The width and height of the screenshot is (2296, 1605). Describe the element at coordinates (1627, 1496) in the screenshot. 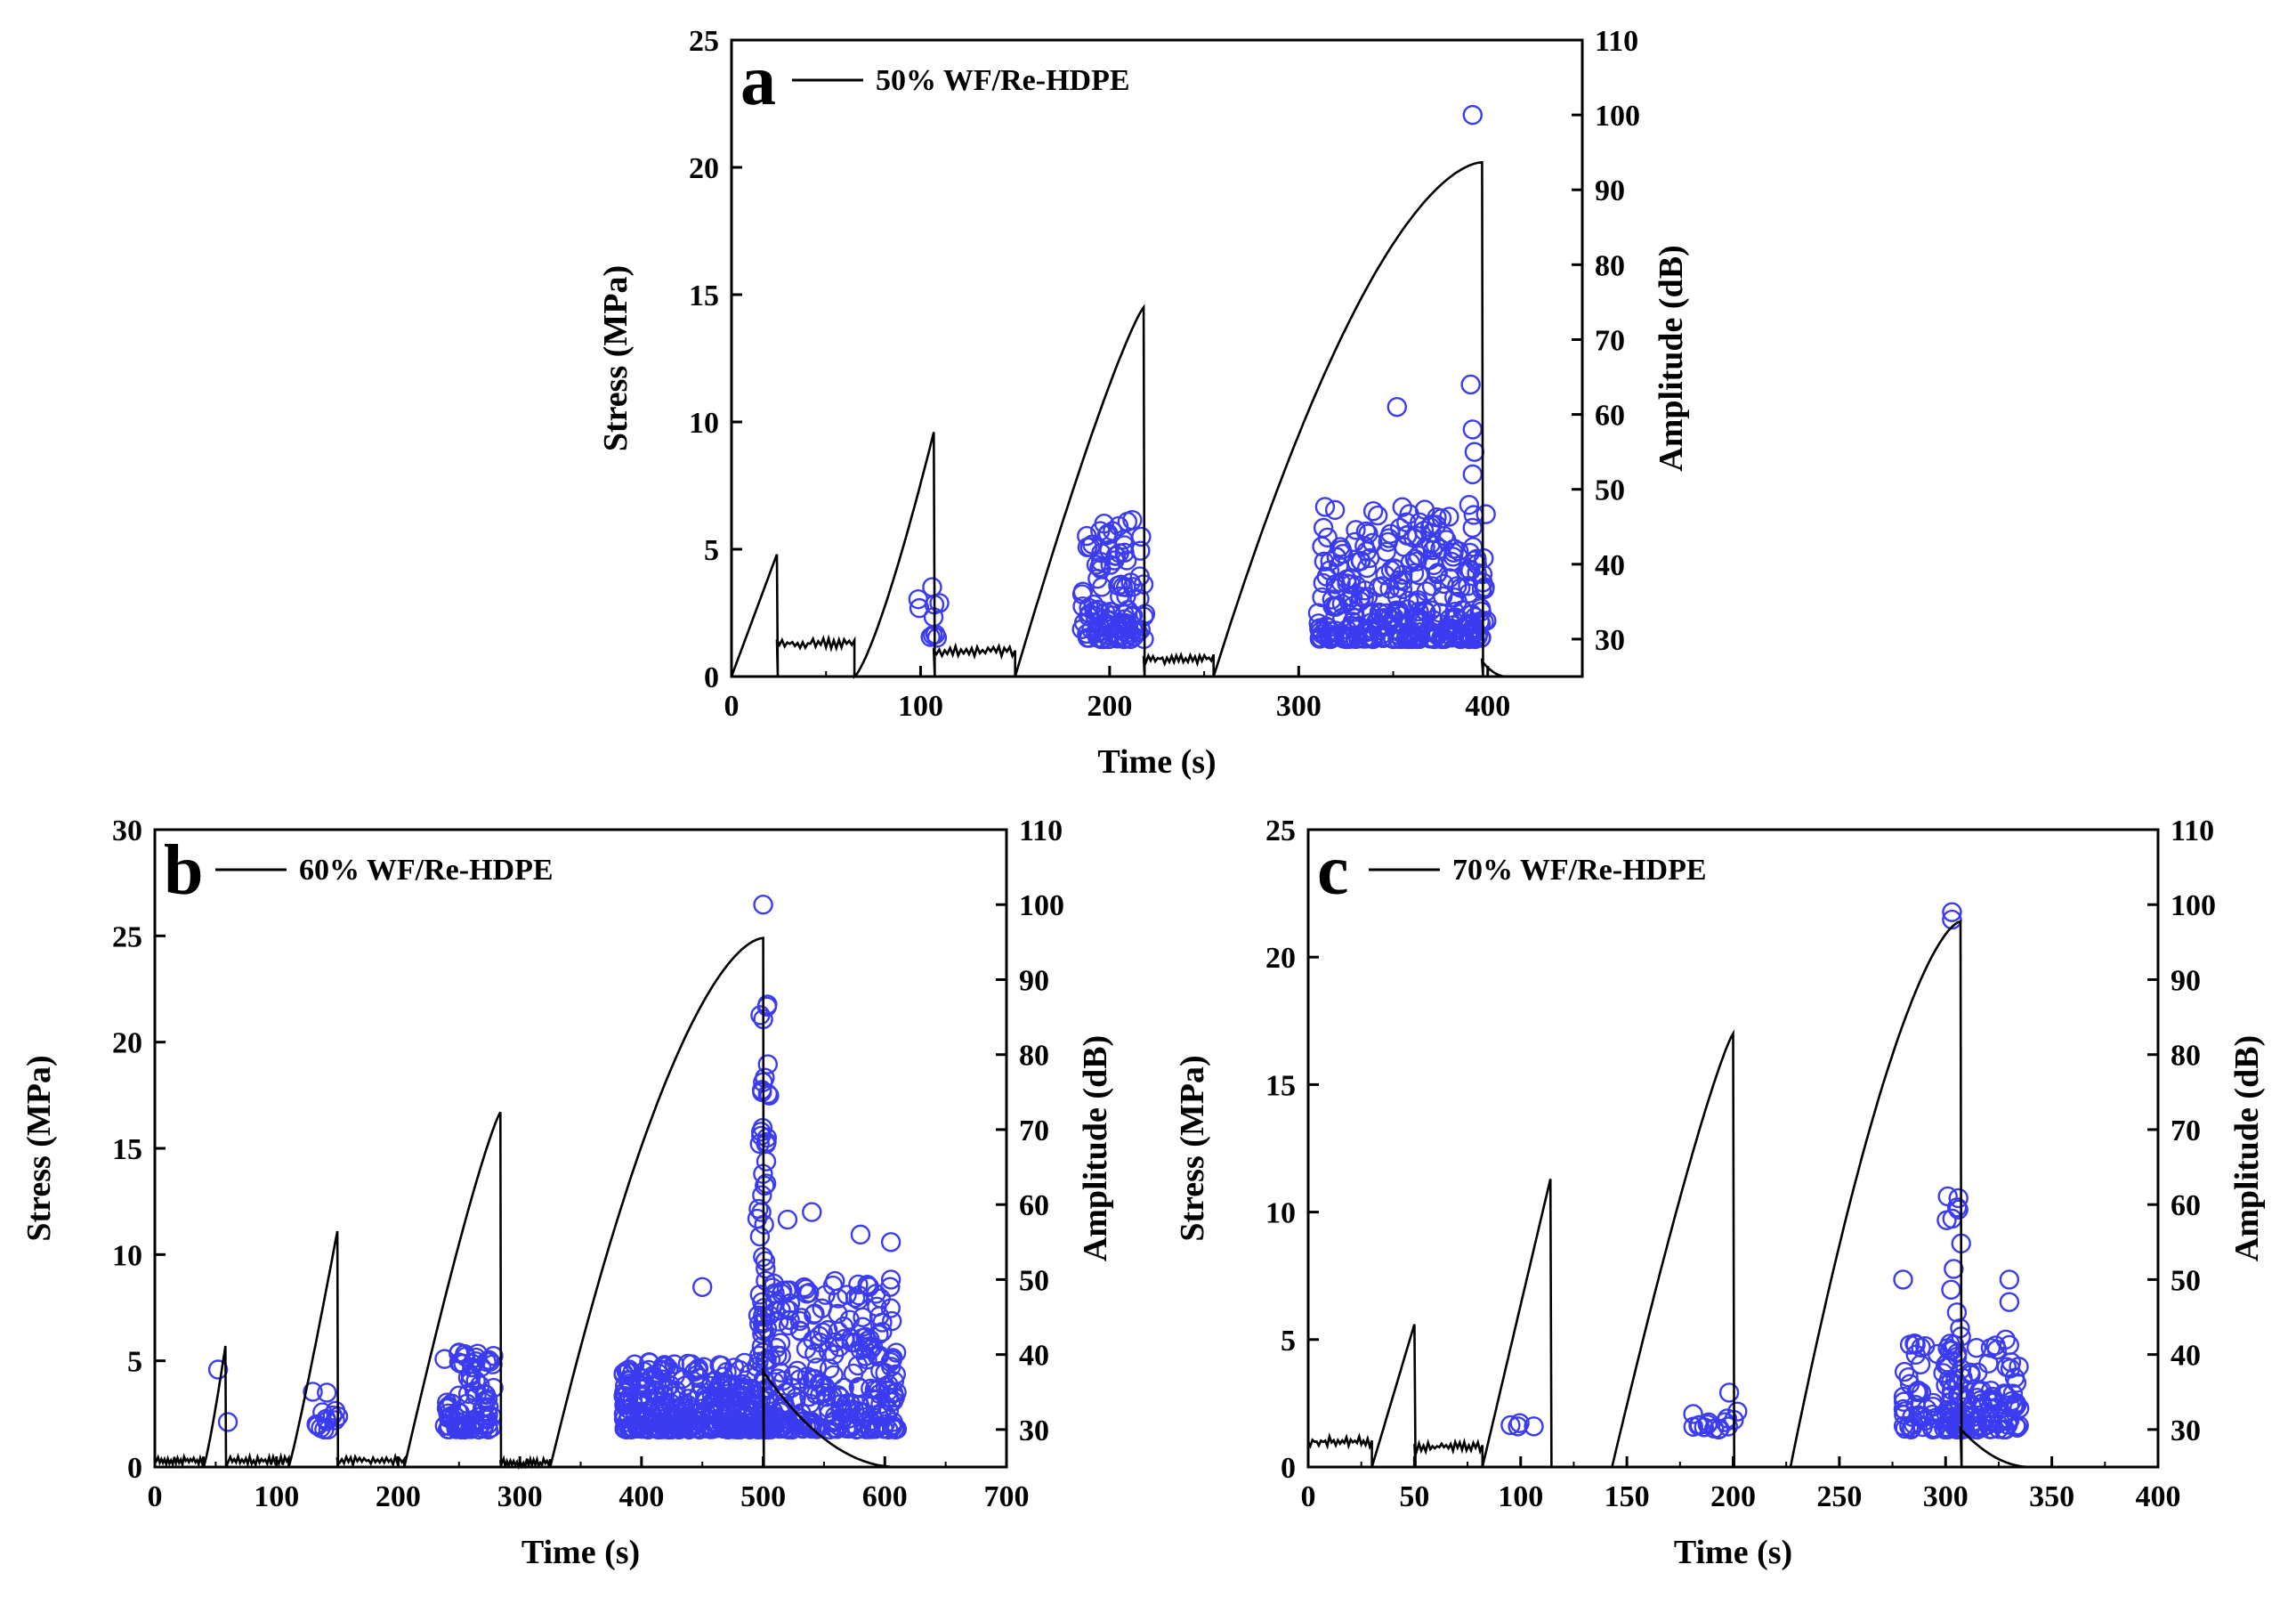

I see `x-tick-label: 150` at that location.